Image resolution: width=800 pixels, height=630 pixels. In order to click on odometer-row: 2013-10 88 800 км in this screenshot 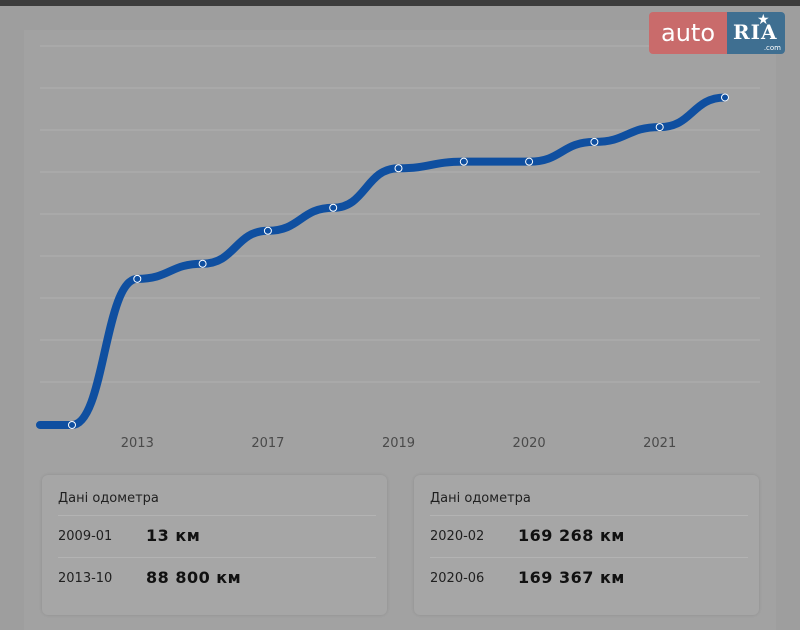, I will do `click(217, 578)`.